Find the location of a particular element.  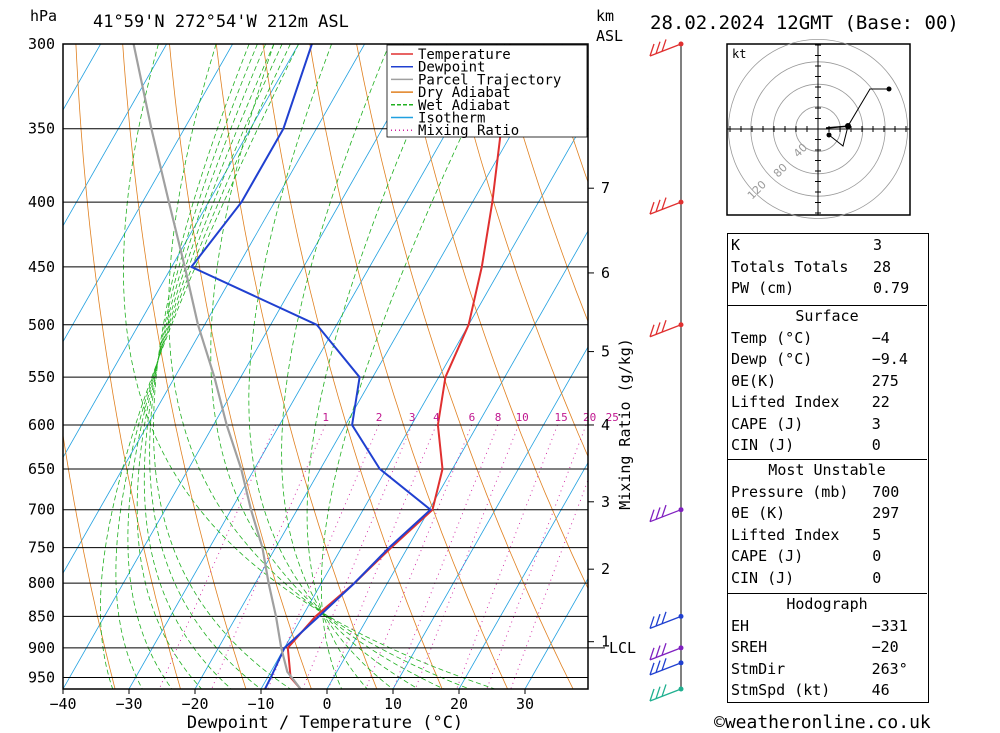

mu-value: 0 is located at coordinates (877, 577).